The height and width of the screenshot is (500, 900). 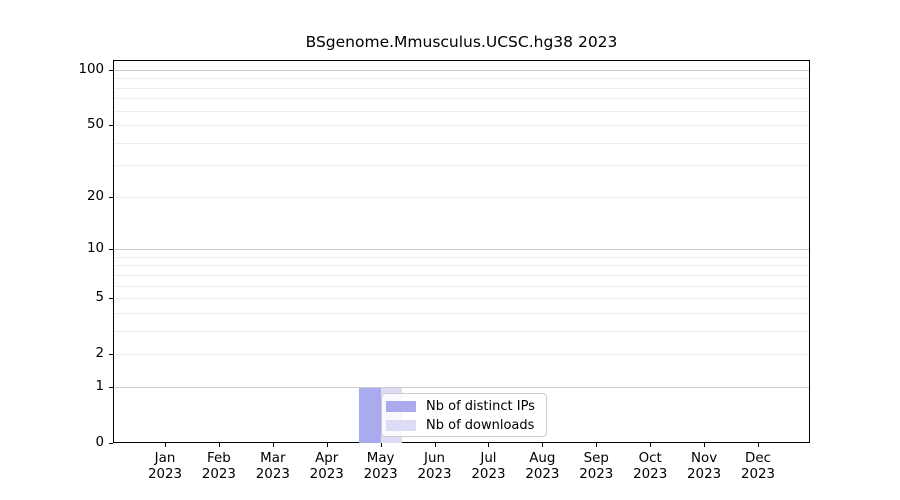 I want to click on x-axis-tick-label: Jan 2023, so click(x=165, y=466).